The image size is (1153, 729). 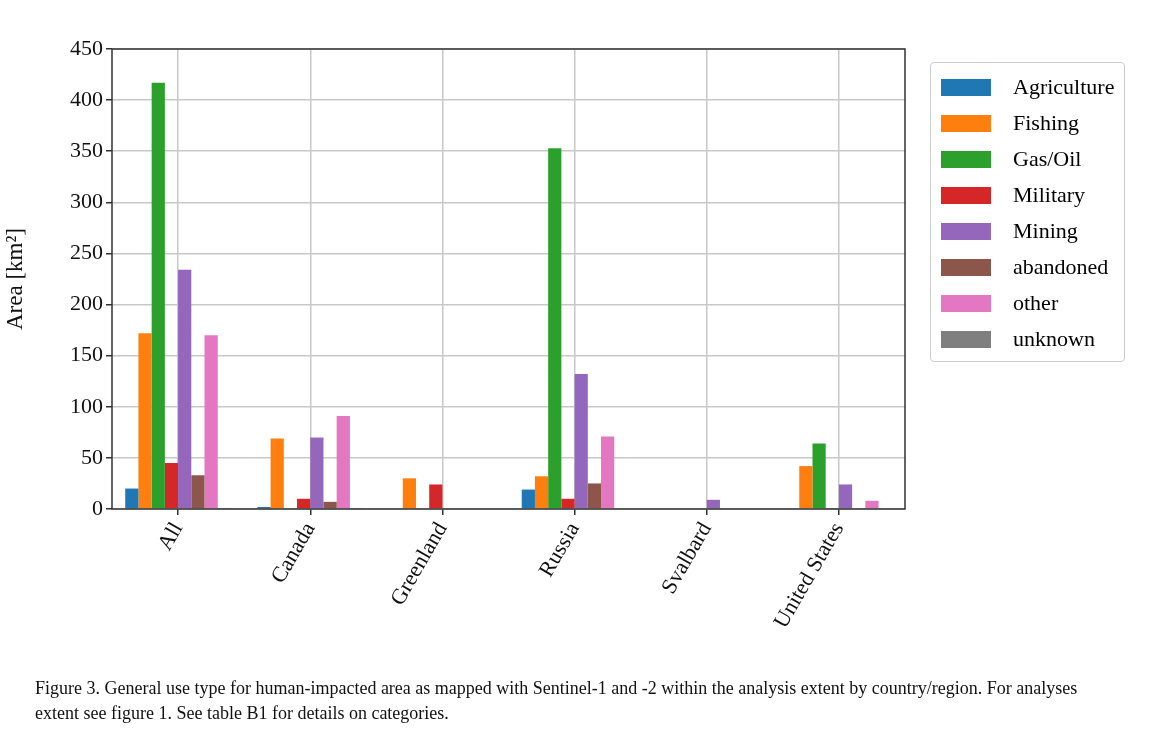 I want to click on y-tick-label: 100, so click(x=86, y=405).